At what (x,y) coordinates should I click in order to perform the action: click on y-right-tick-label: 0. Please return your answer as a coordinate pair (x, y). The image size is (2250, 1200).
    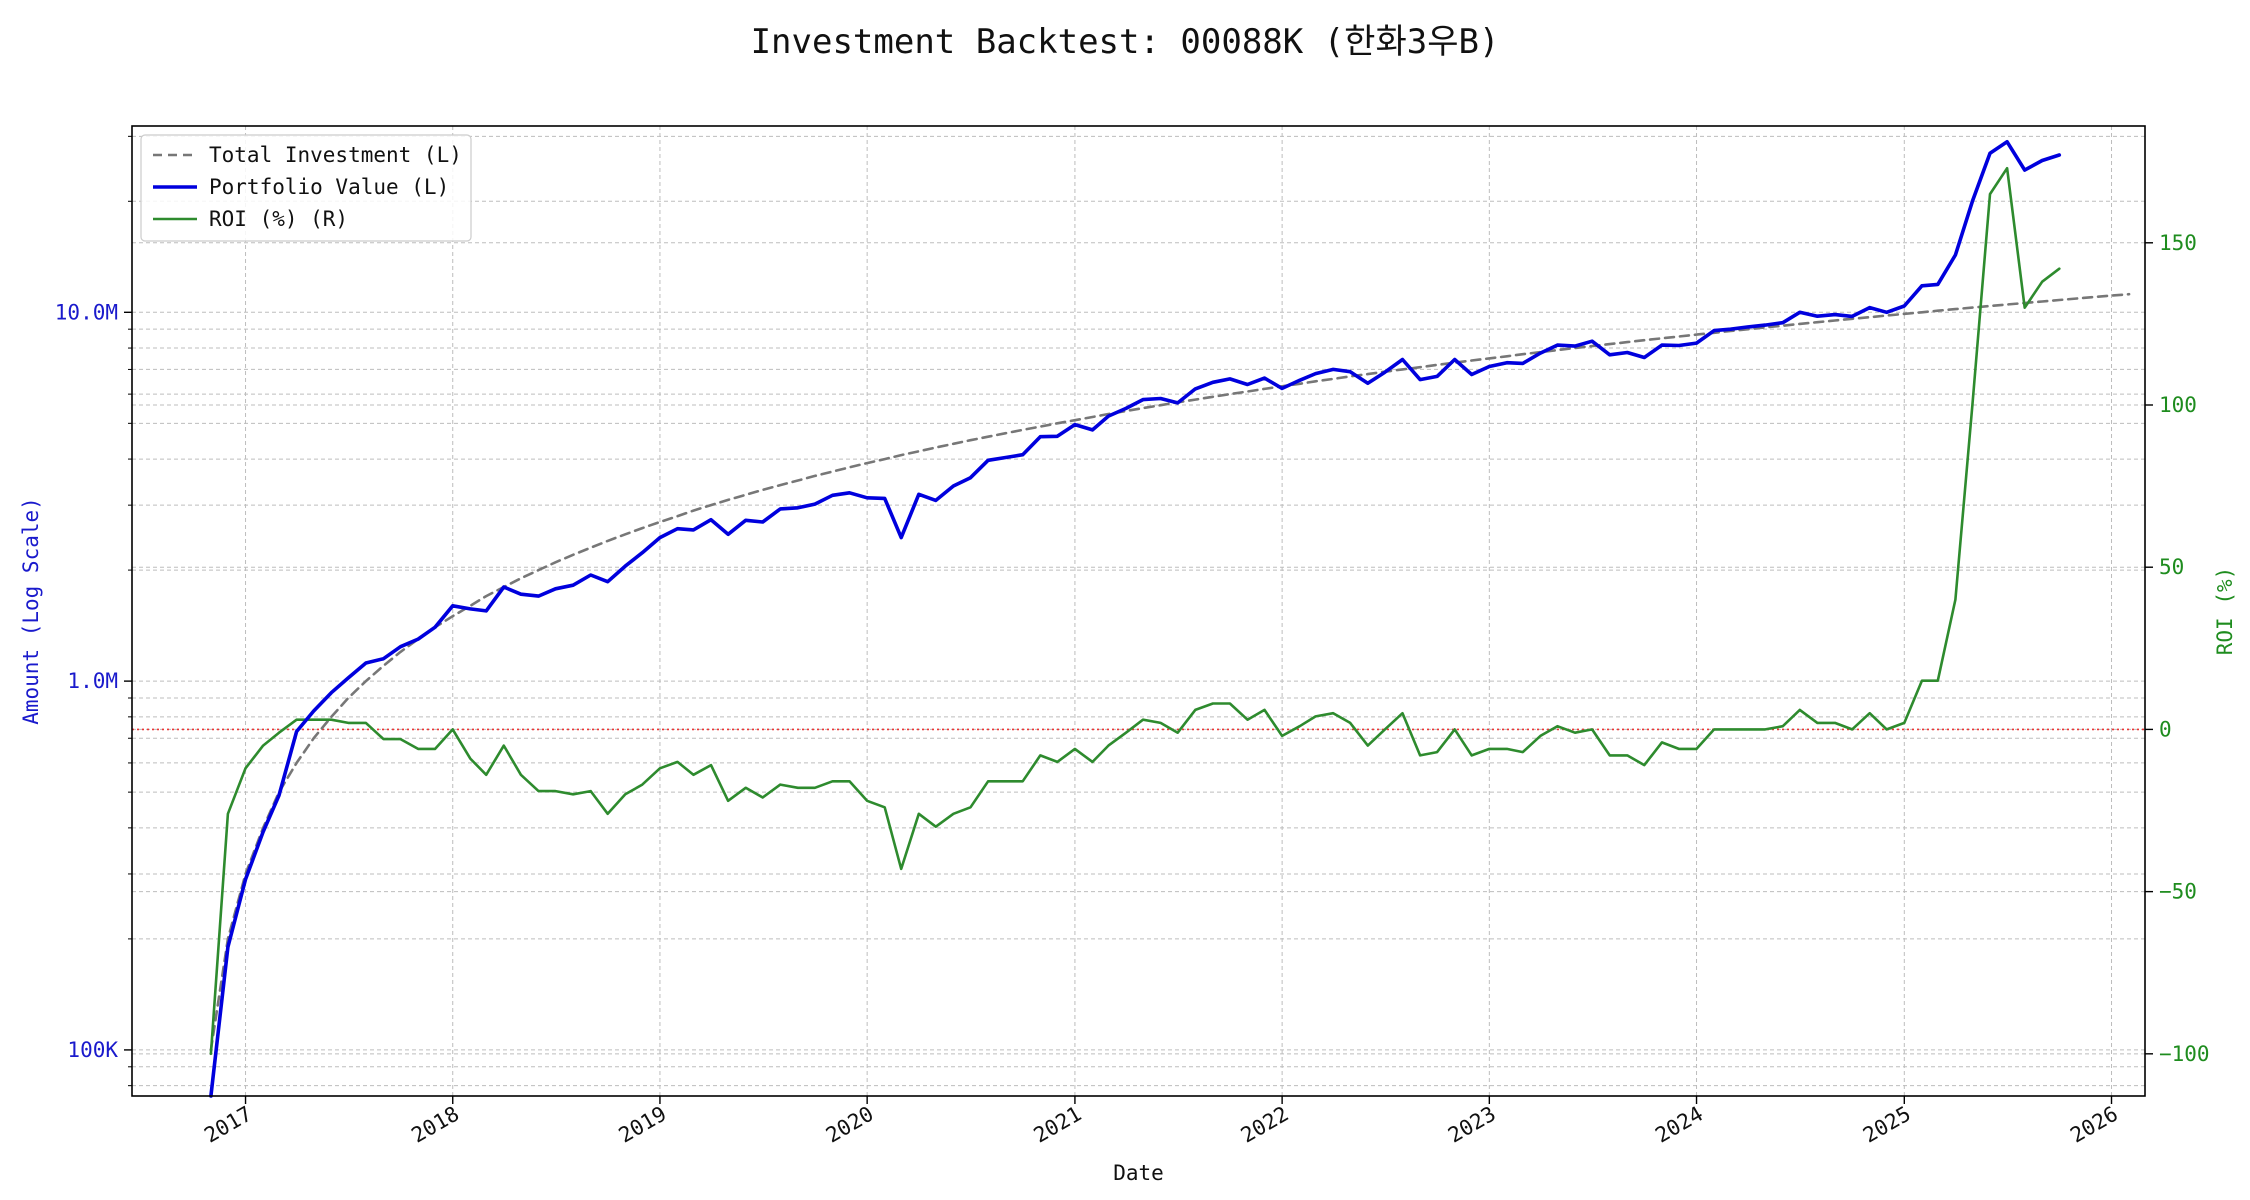
    Looking at the image, I should click on (2165, 729).